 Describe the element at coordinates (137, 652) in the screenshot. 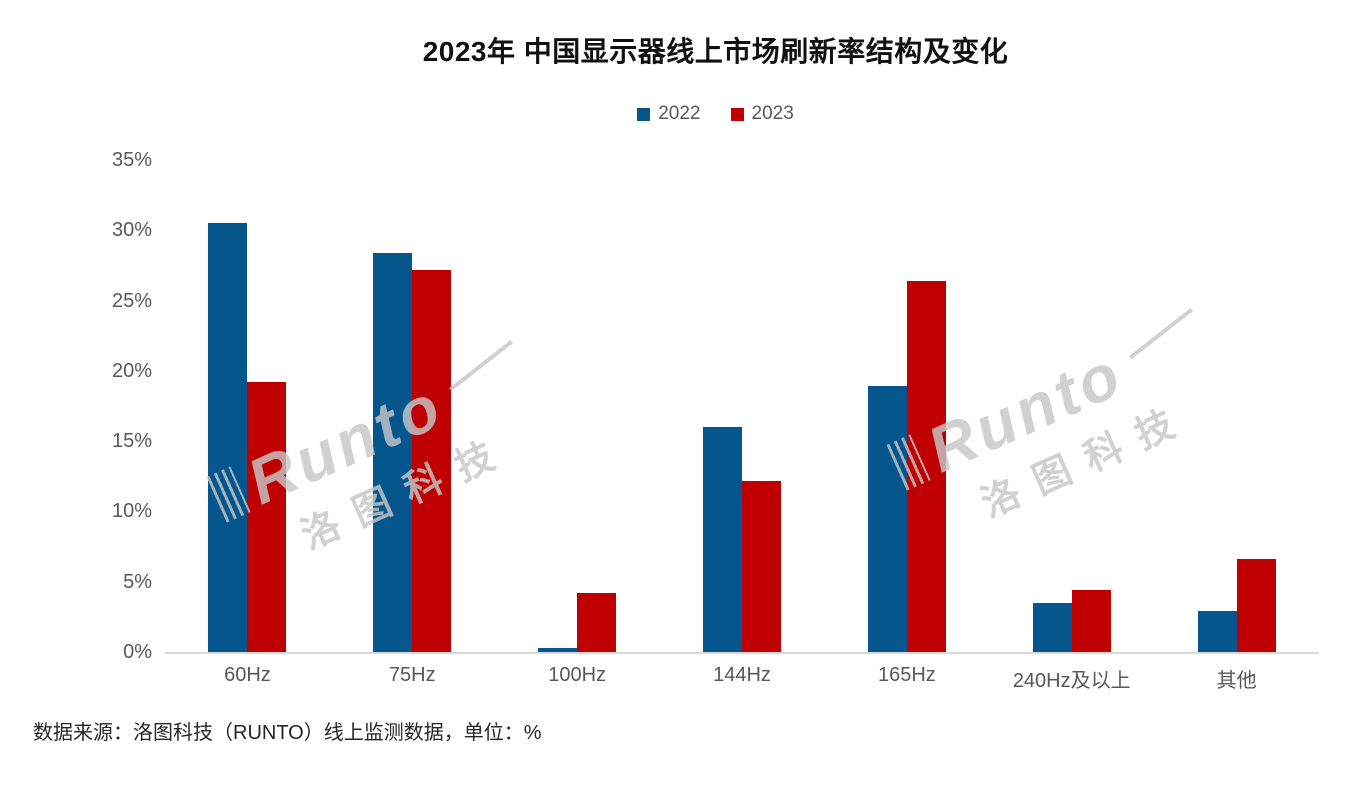

I see `y-axis-tick-0: 0%` at that location.